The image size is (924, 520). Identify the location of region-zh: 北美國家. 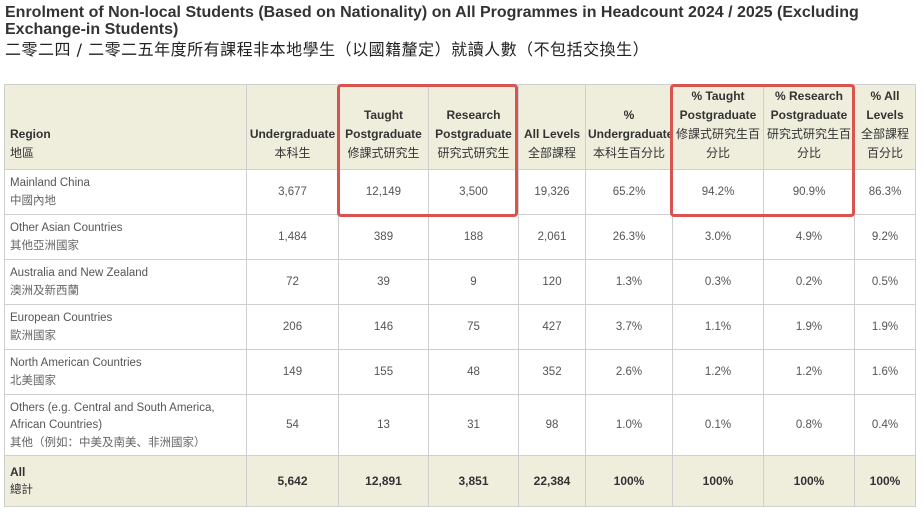
(33, 380).